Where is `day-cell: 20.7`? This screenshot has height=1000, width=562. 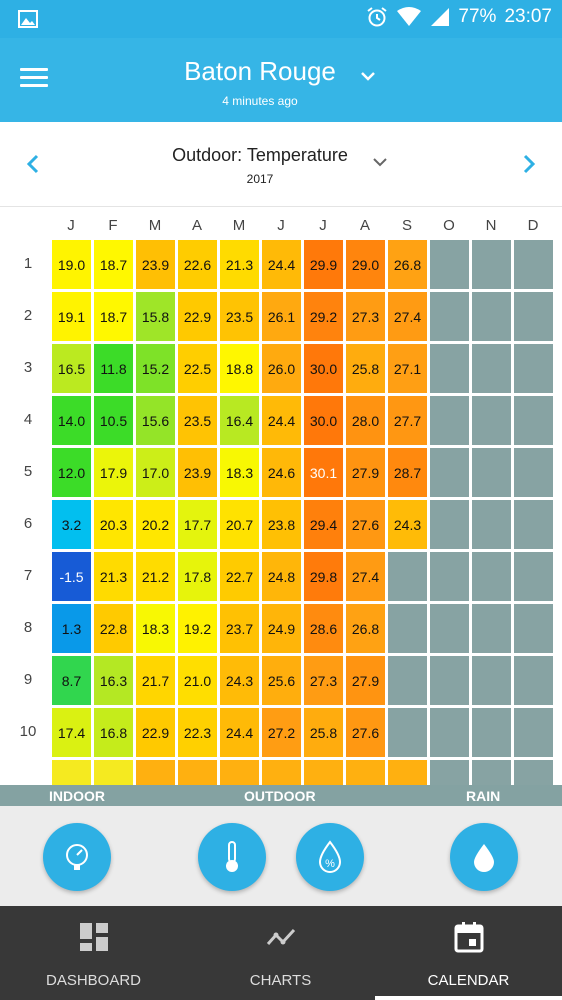
day-cell: 20.7 is located at coordinates (239, 524).